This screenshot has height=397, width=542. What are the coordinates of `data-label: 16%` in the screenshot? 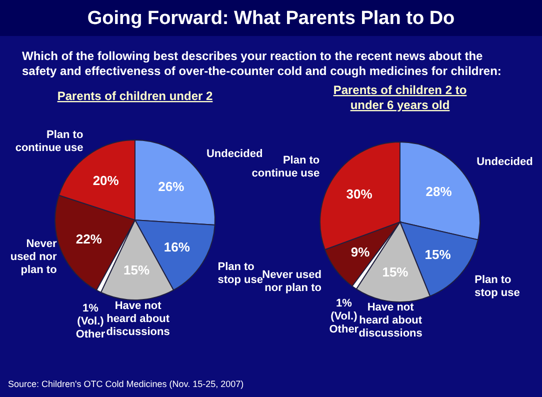 It's located at (177, 247).